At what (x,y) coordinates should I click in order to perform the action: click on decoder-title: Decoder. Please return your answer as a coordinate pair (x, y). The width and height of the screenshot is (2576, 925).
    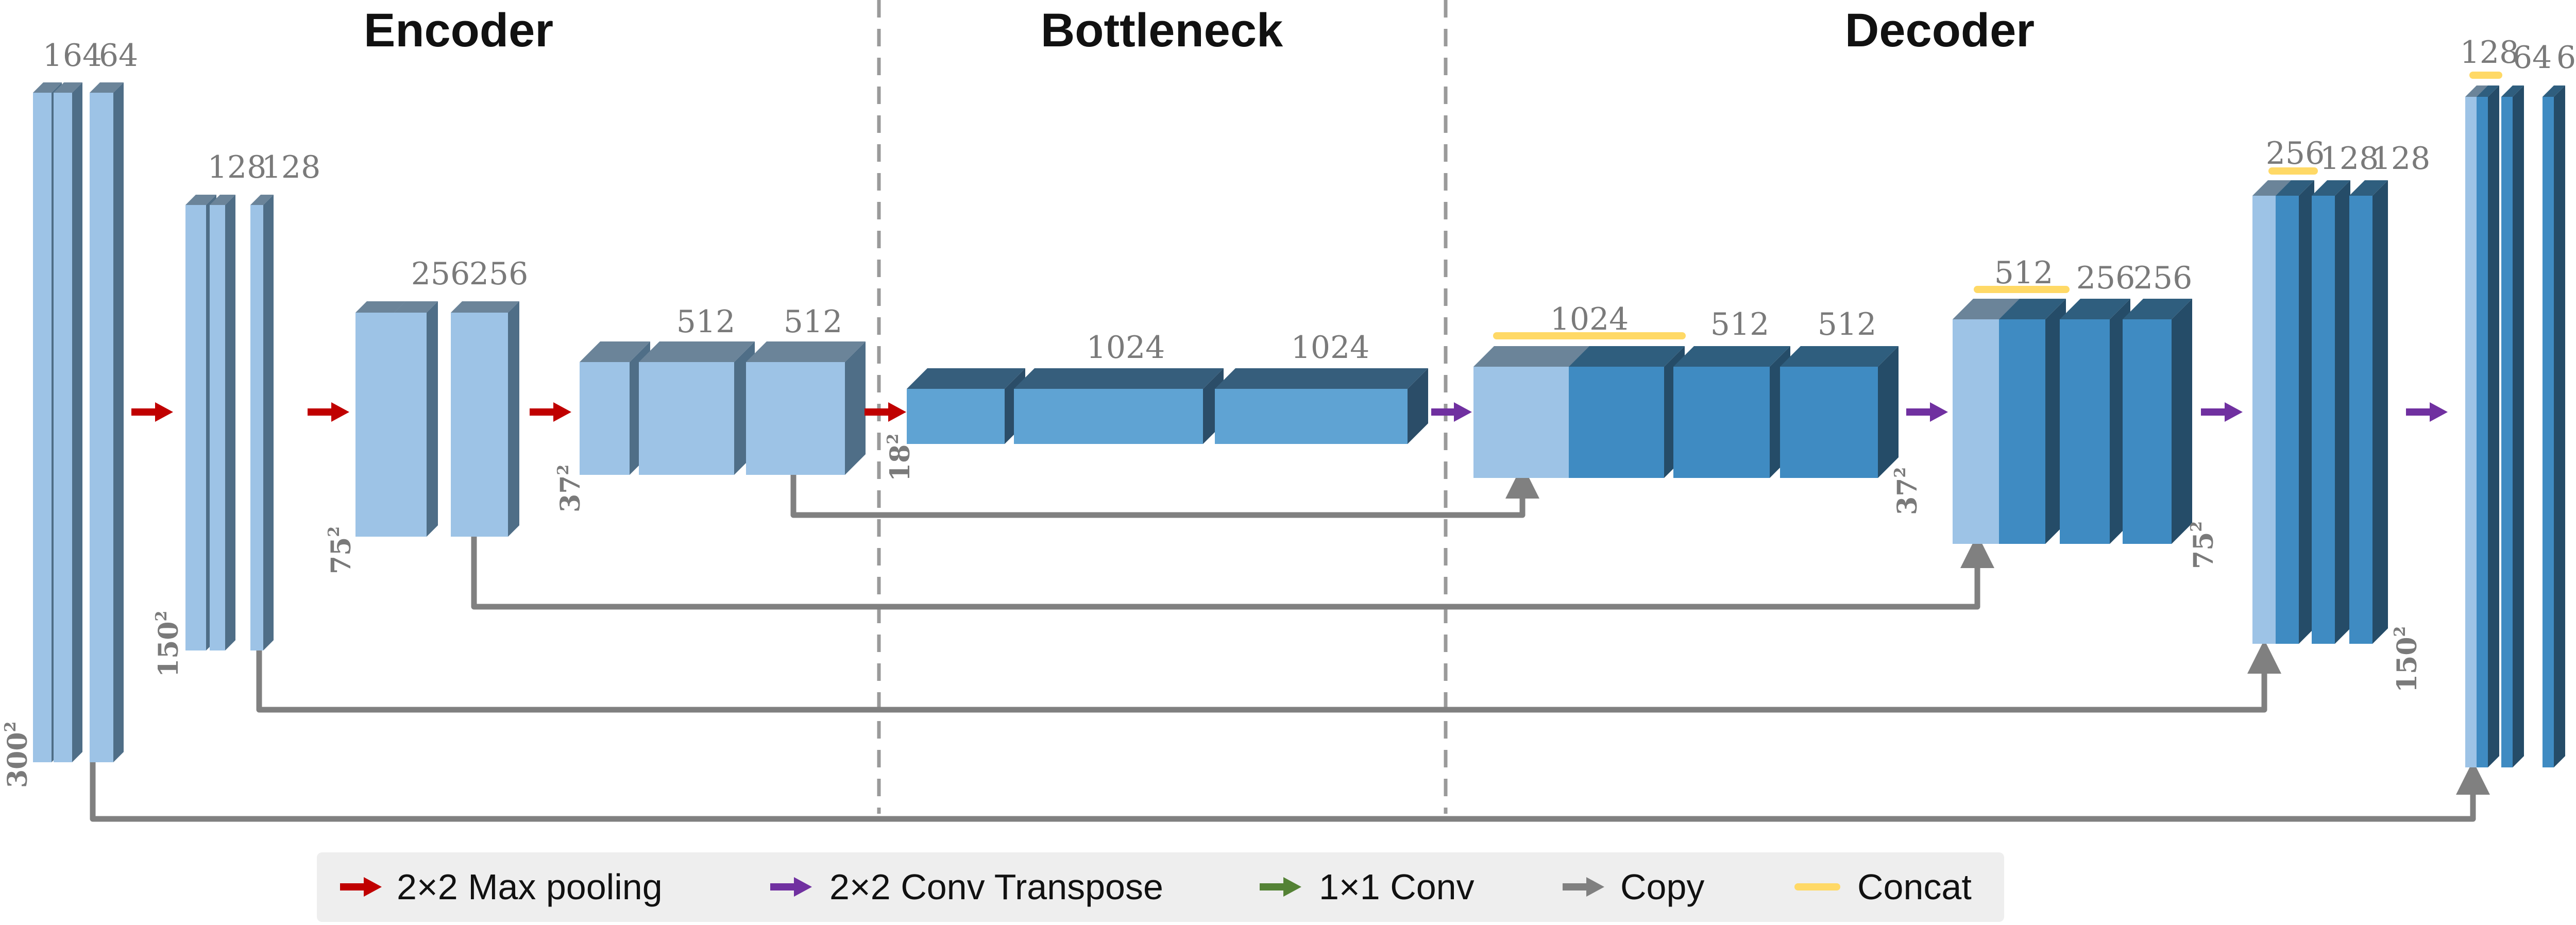
    Looking at the image, I should click on (1940, 30).